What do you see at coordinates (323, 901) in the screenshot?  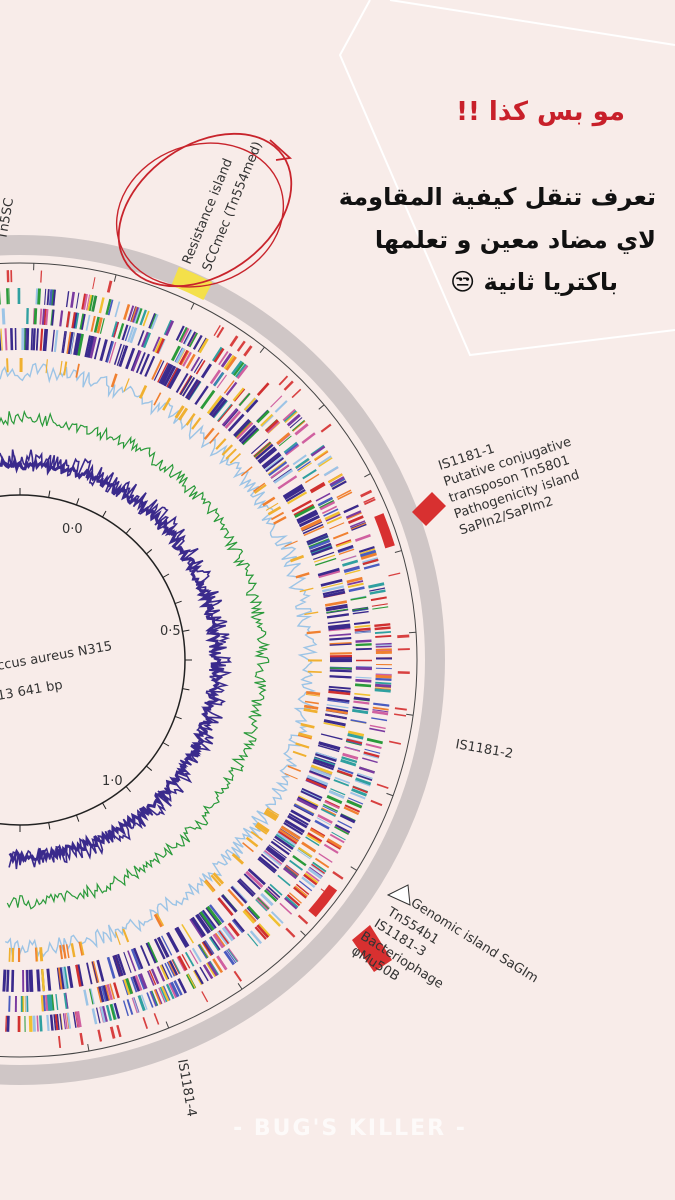 I see `island` at bounding box center [323, 901].